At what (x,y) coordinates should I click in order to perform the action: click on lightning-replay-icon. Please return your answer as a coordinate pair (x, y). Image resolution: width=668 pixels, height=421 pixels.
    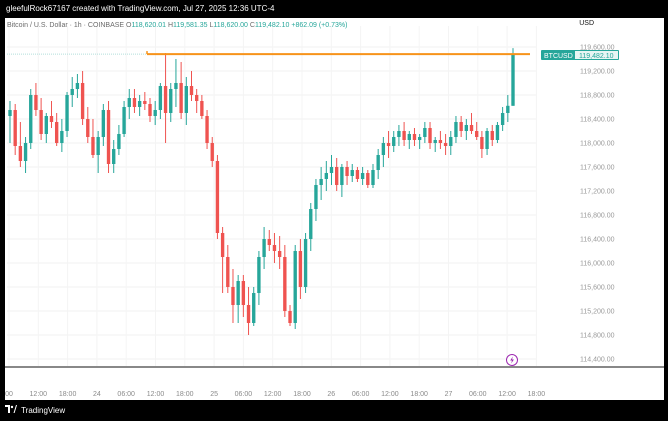
    Looking at the image, I should click on (512, 360).